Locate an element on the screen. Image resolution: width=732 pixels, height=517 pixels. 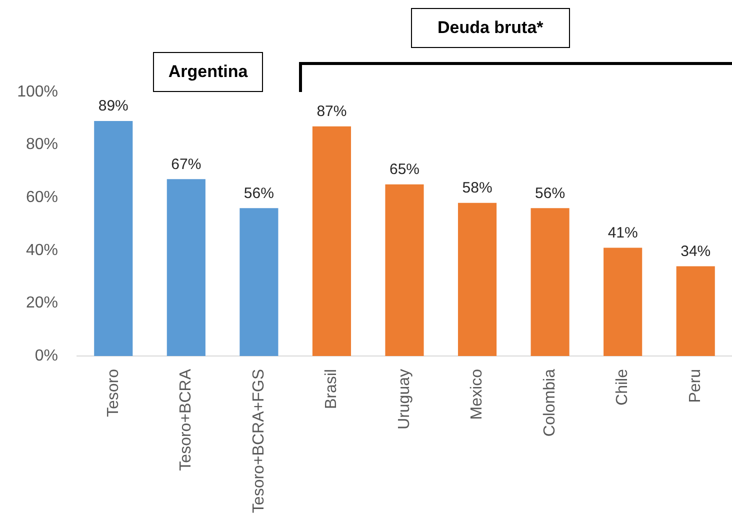
x-tick-label: Peru is located at coordinates (695, 386).